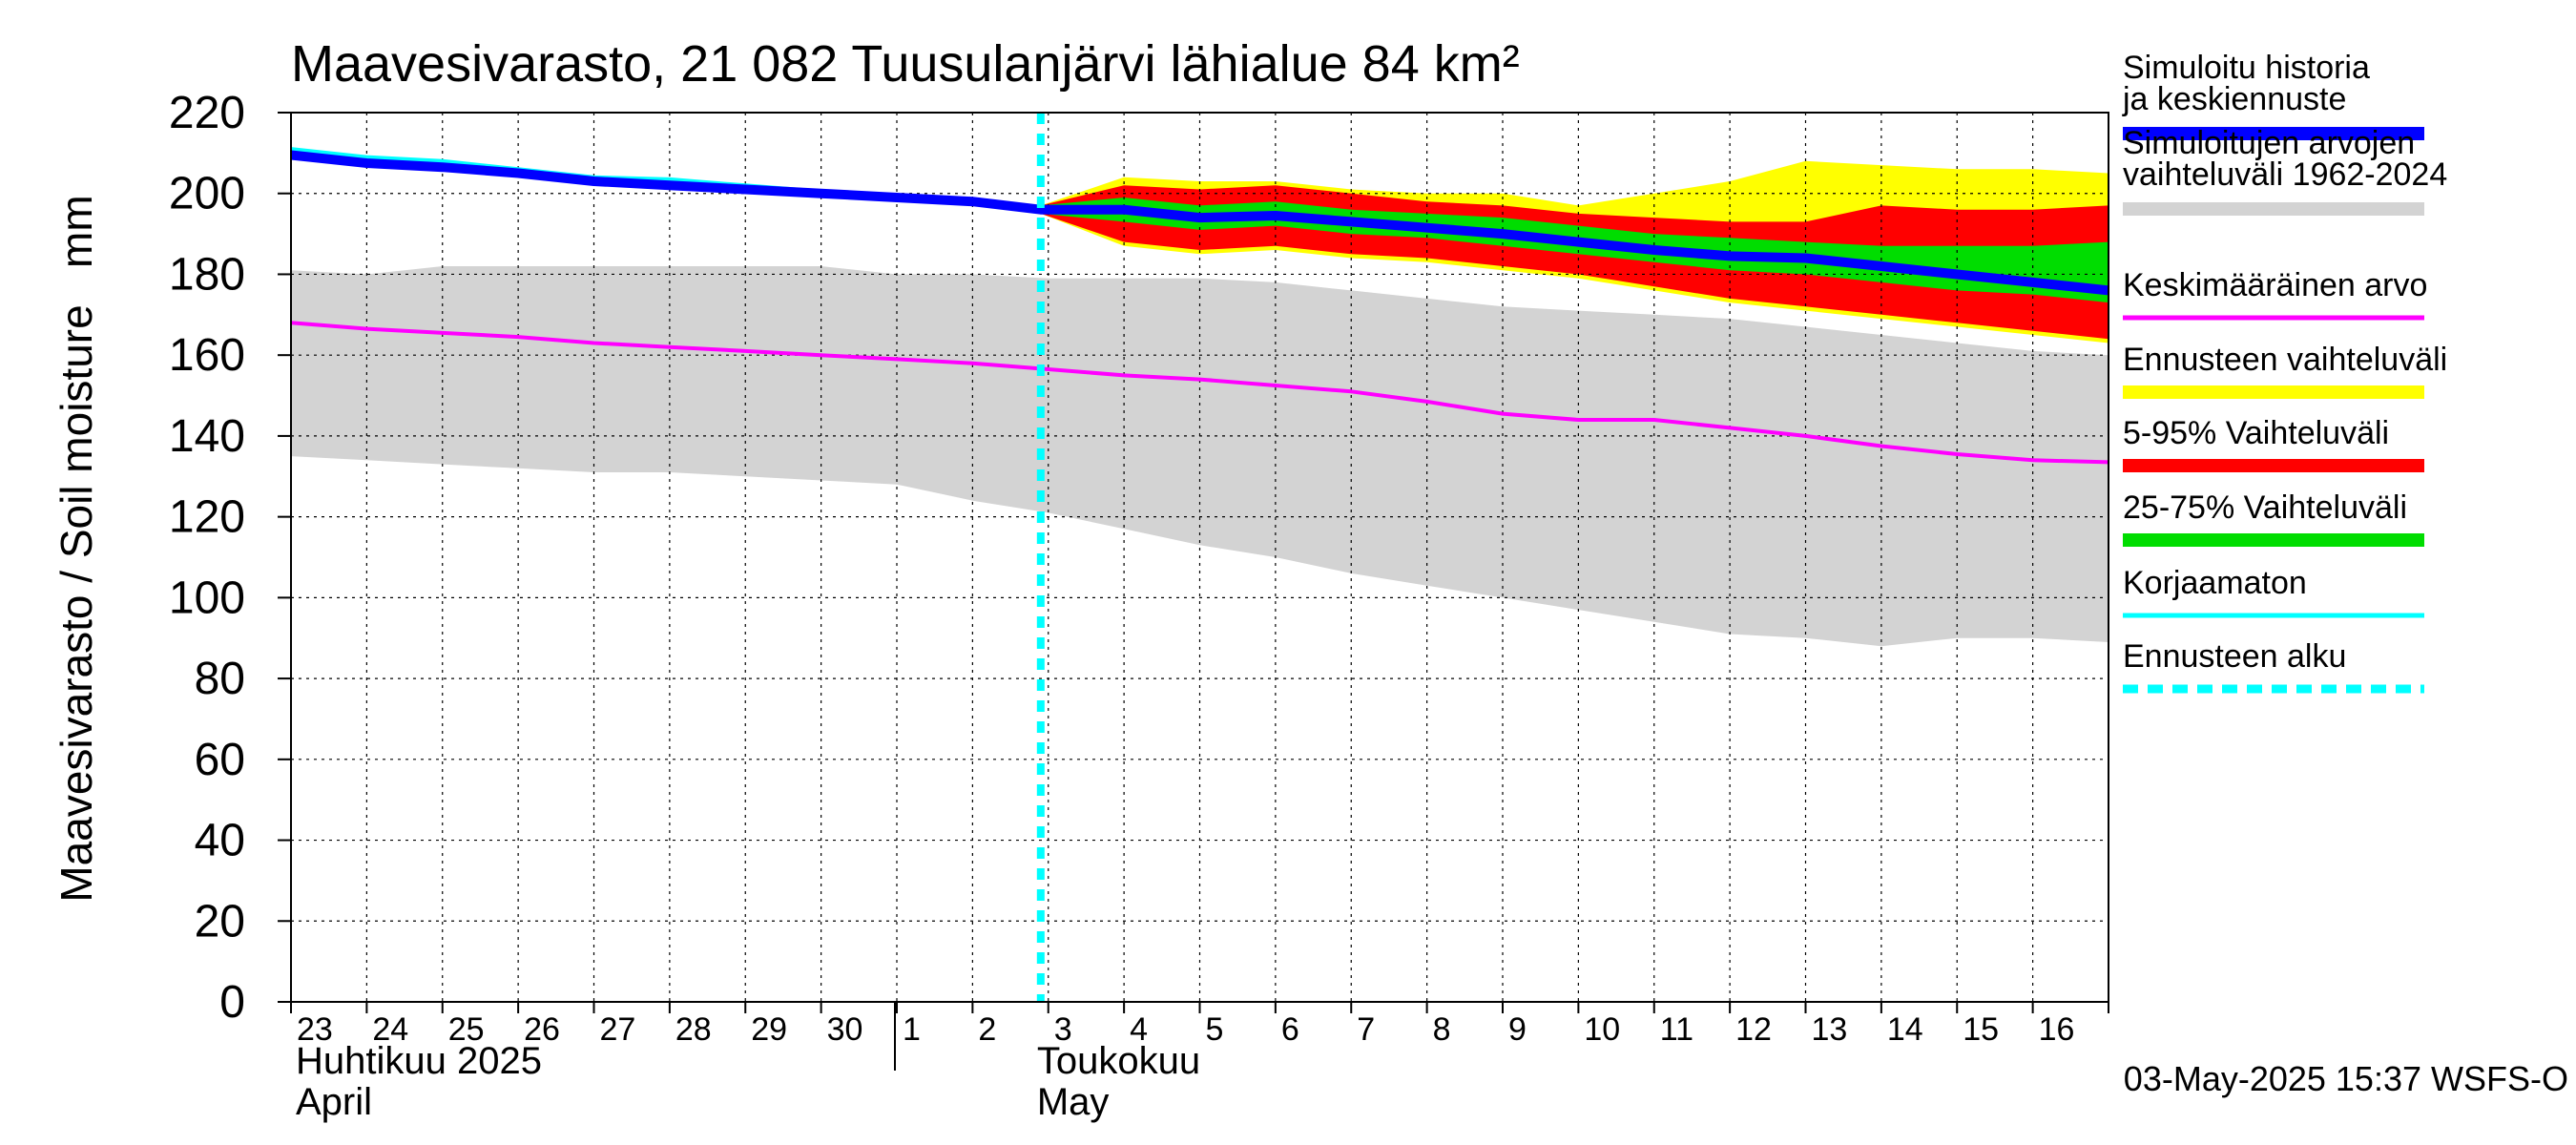  Describe the element at coordinates (207, 355) in the screenshot. I see `y-tick-label: 160` at that location.